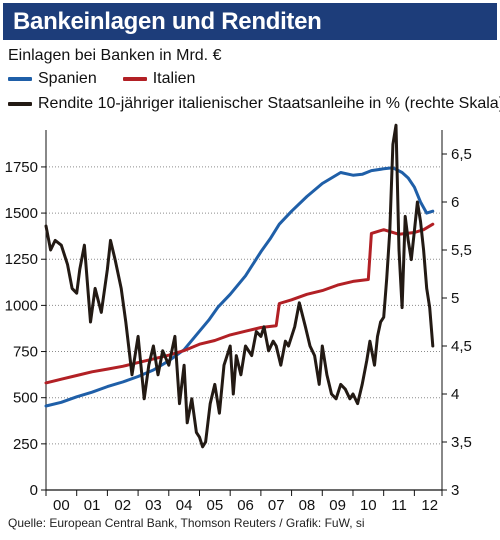 This screenshot has width=500, height=540. I want to click on legend-swatch-rendite, so click(20, 104).